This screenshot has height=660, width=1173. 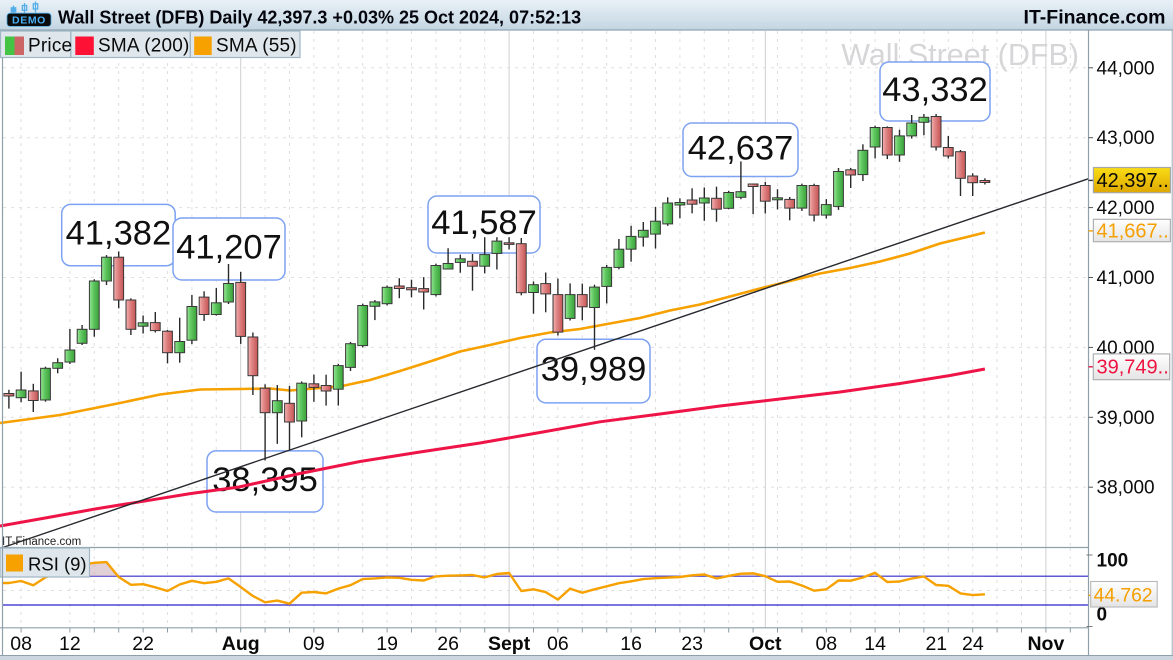 I want to click on svg-text: 41,207, so click(x=229, y=248).